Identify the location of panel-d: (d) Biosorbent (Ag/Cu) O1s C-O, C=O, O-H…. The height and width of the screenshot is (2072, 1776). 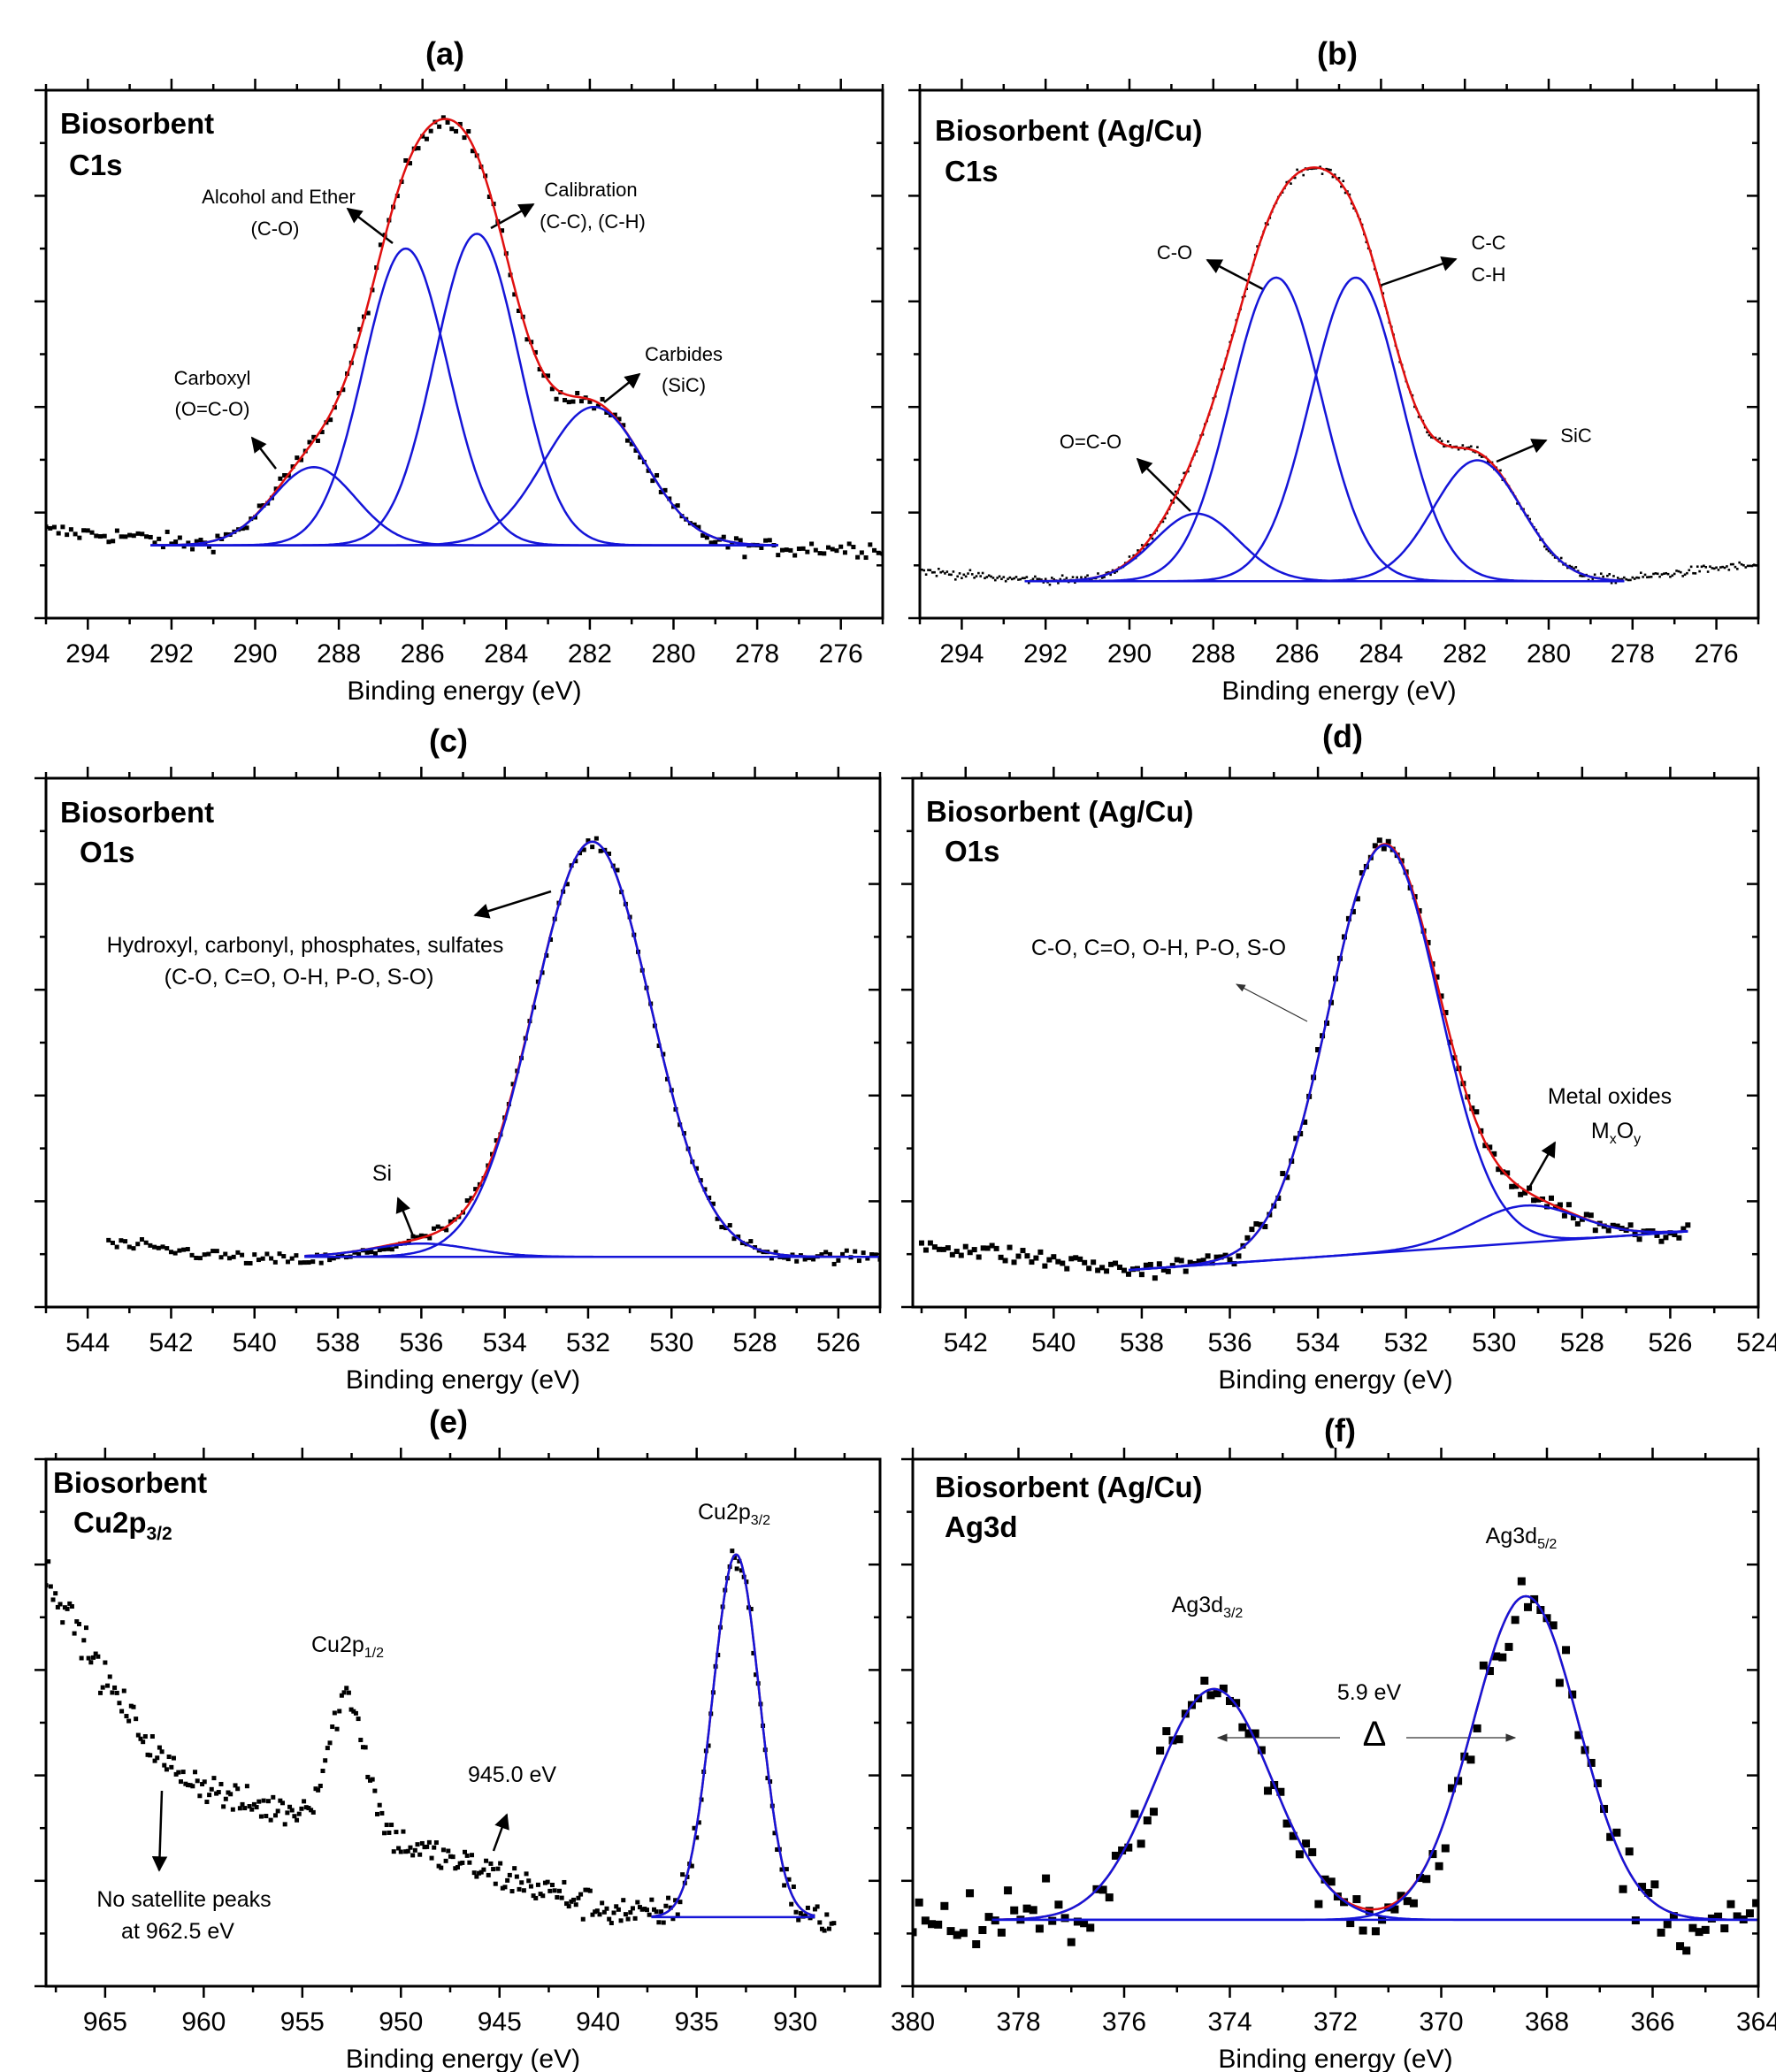
(1299, 957).